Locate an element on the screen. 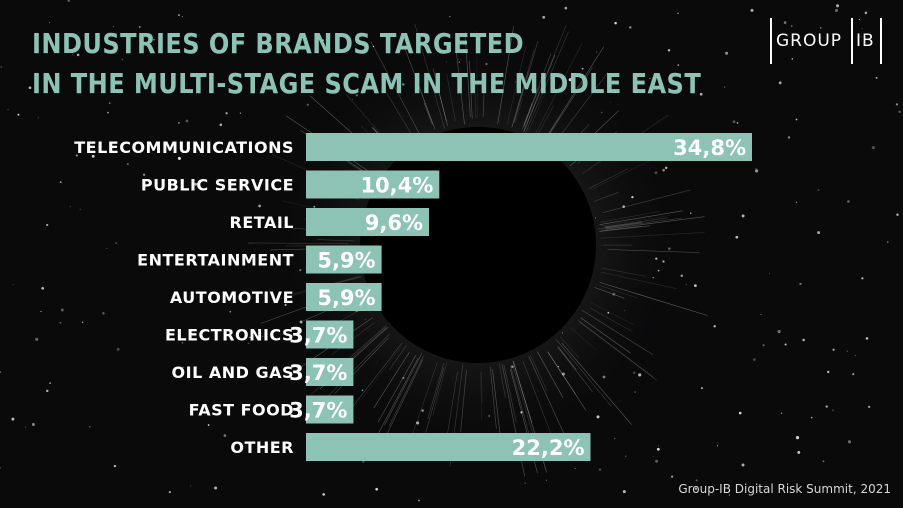 The width and height of the screenshot is (903, 508). logo-word-ib: IB is located at coordinates (865, 41).